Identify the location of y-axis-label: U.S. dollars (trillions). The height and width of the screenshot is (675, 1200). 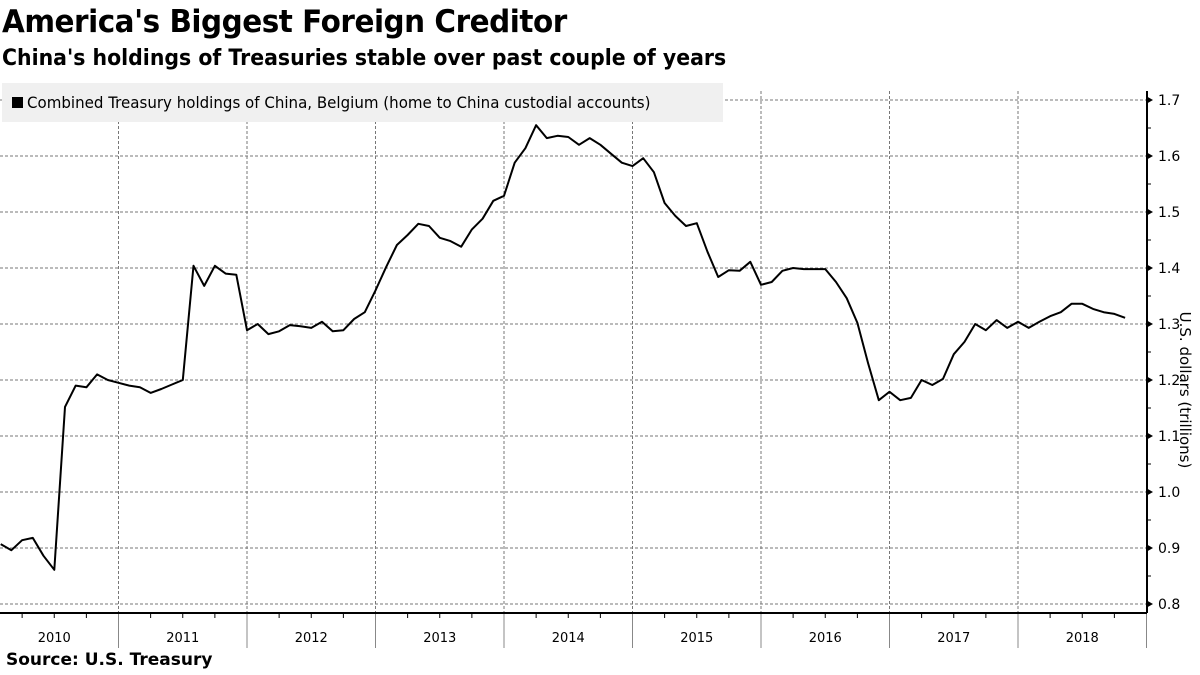
(1185, 390).